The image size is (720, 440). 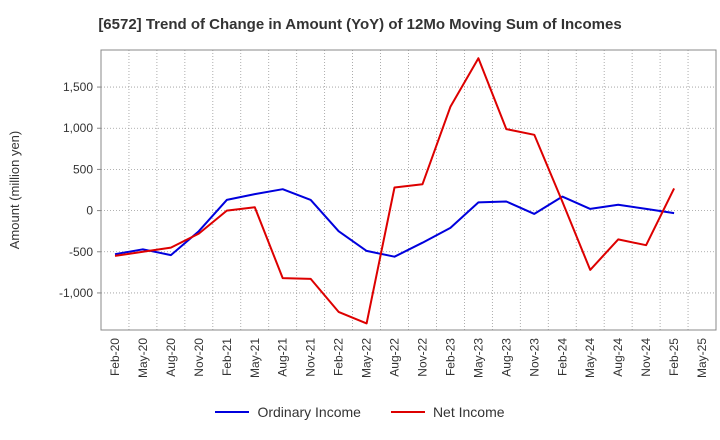 I want to click on x-tick-label: Nov-22, so click(x=422, y=357).